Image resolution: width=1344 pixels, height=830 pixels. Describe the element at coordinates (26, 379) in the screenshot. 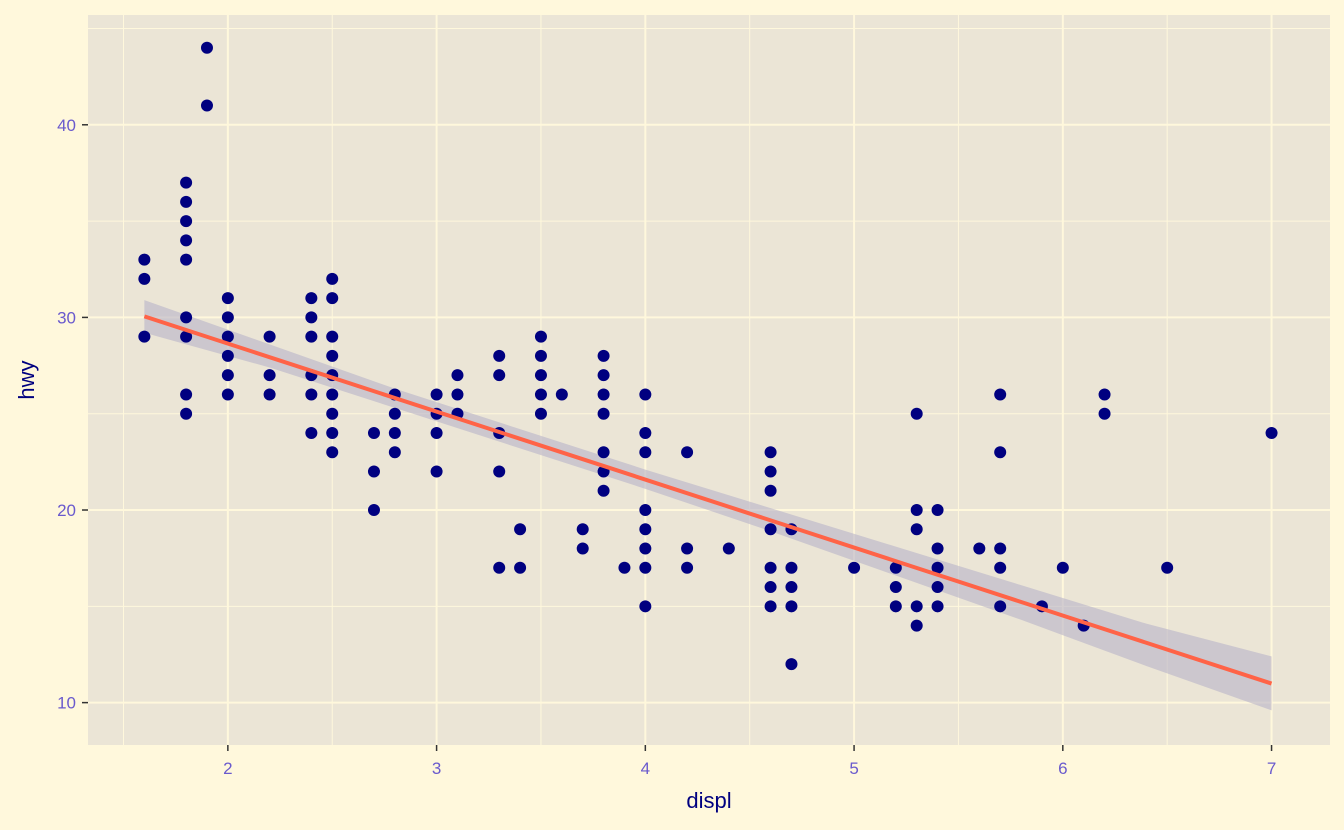

I see `y-axis-title: hwy` at that location.